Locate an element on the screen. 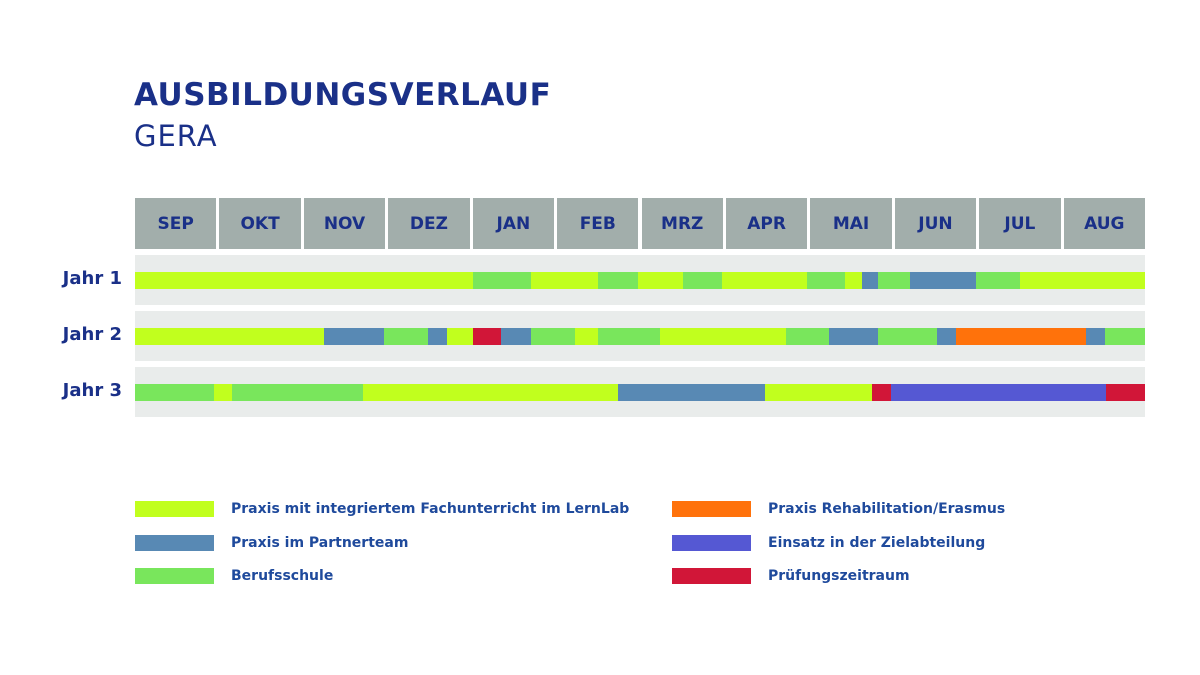  segment-reha is located at coordinates (1021, 336).